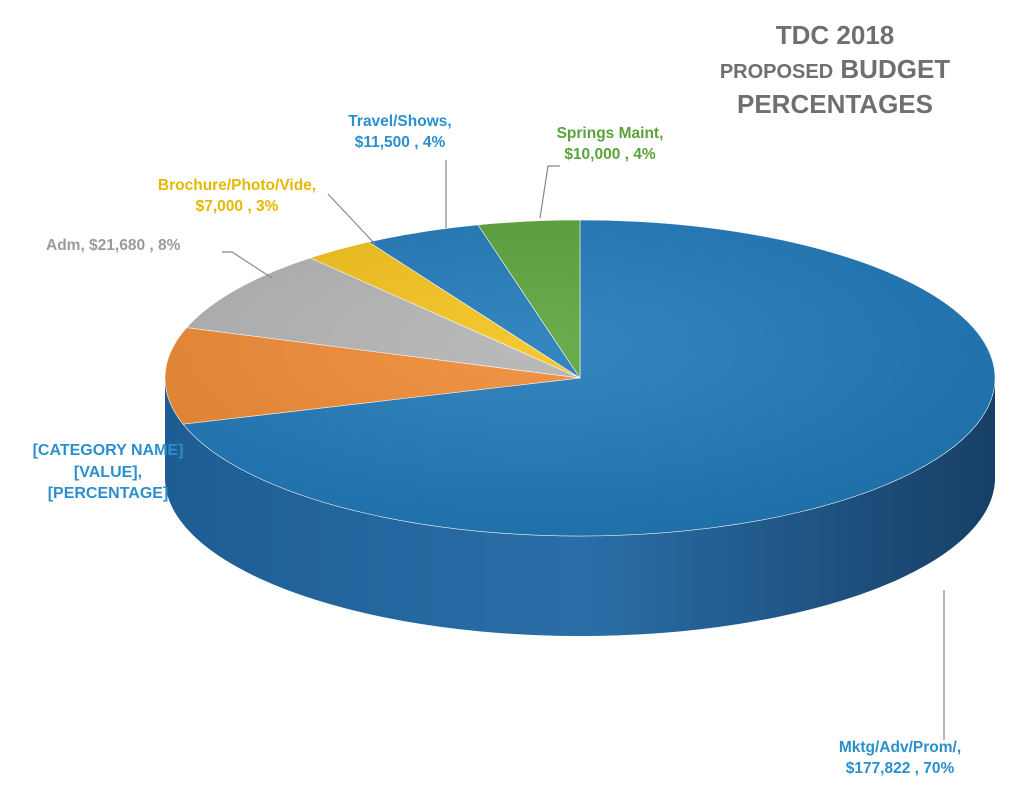 The height and width of the screenshot is (810, 1024). Describe the element at coordinates (776, 72) in the screenshot. I see `title-proposed: PROPOSED` at that location.